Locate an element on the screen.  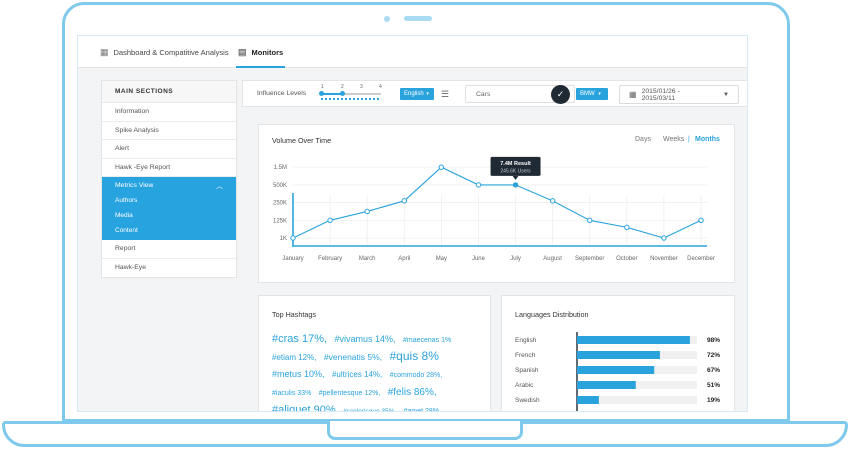
sidebar-item-metrics-view: Metrics View ︿ is located at coordinates (169, 185).